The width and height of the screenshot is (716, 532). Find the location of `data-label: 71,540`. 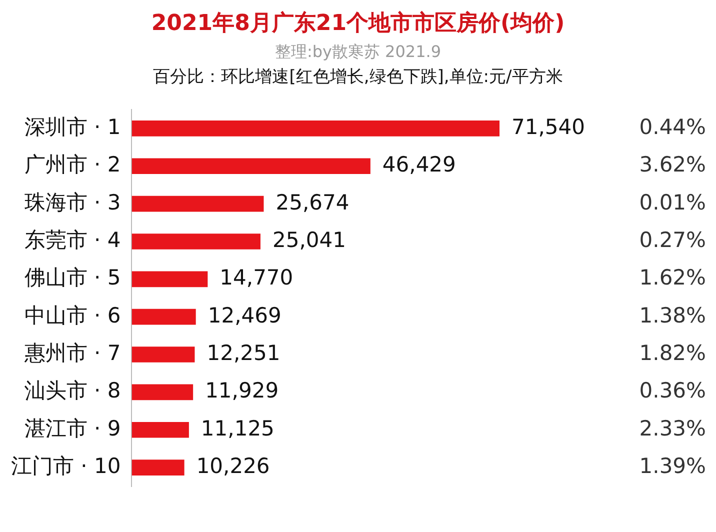

data-label: 71,540 is located at coordinates (548, 126).